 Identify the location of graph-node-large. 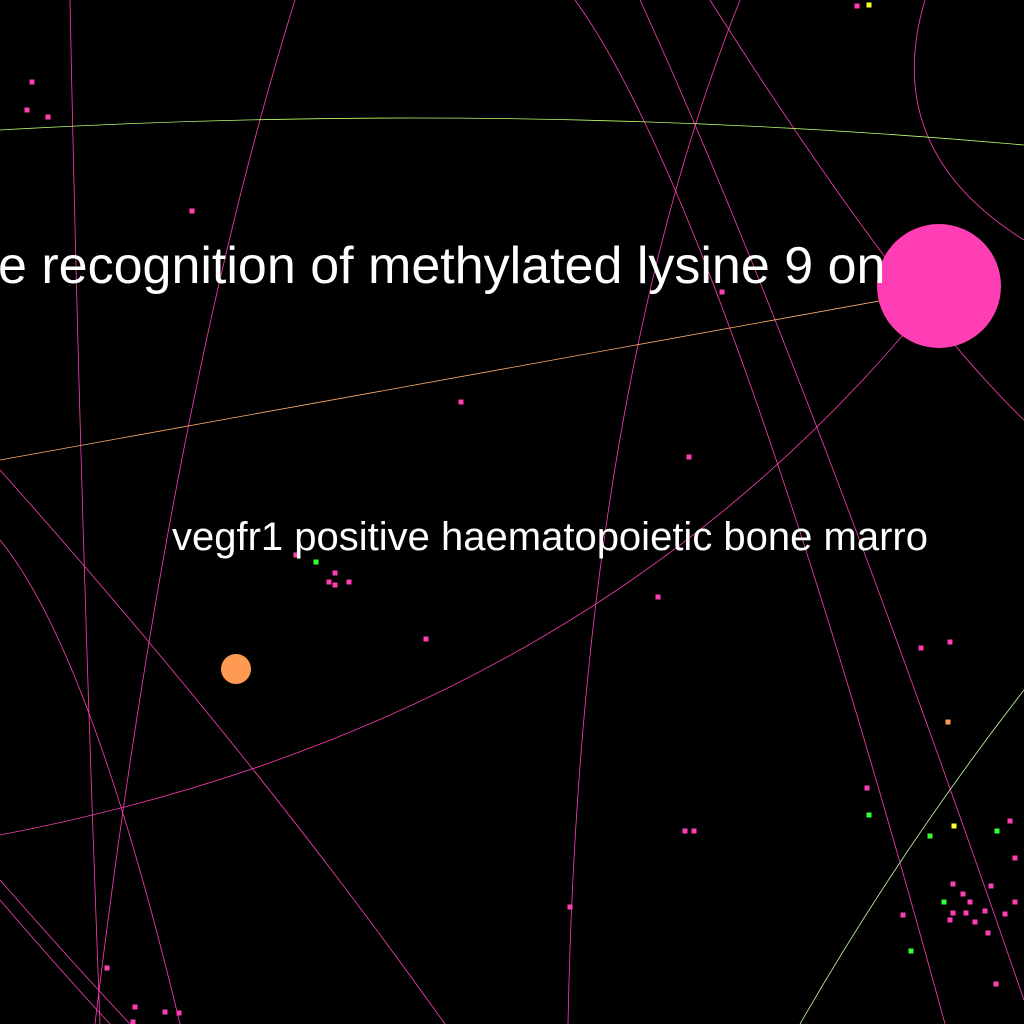
(939, 286).